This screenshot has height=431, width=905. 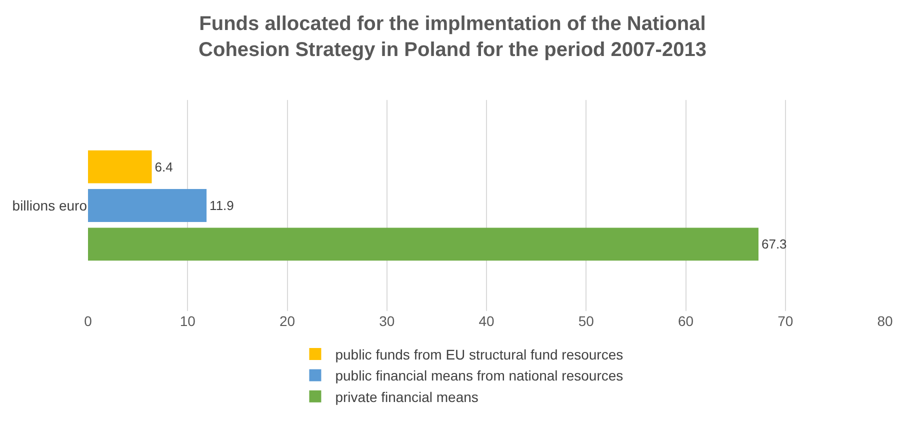 What do you see at coordinates (586, 321) in the screenshot?
I see `x-tick-label: 50` at bounding box center [586, 321].